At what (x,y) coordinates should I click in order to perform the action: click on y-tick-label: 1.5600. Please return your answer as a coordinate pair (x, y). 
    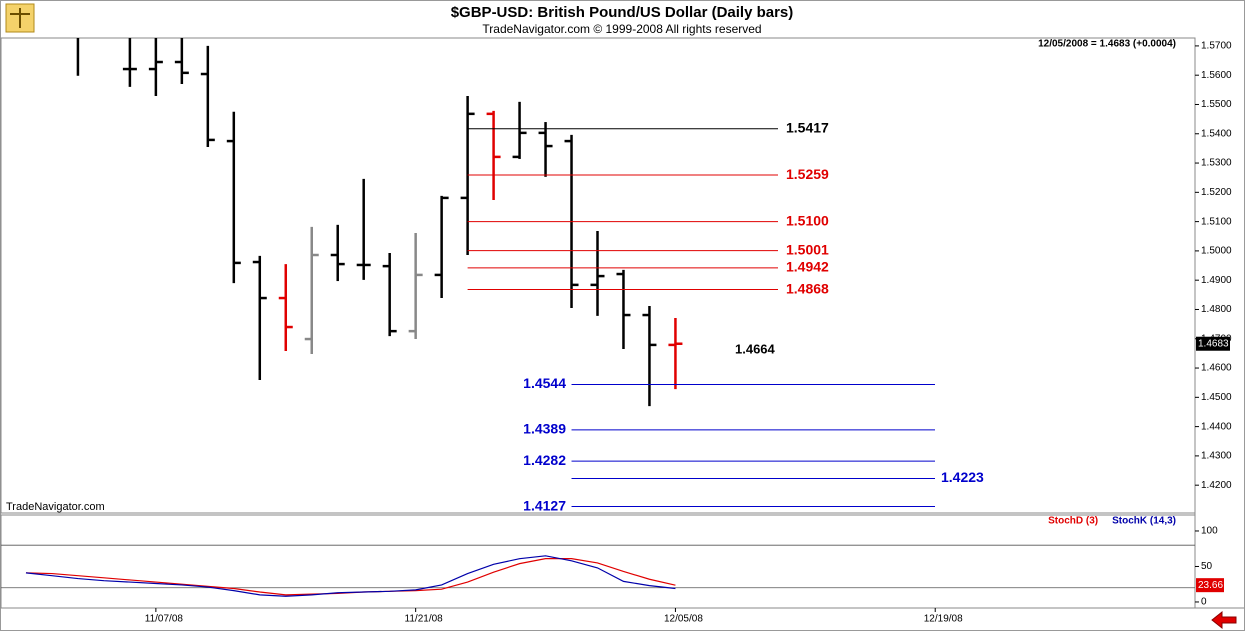
    Looking at the image, I should click on (1216, 75).